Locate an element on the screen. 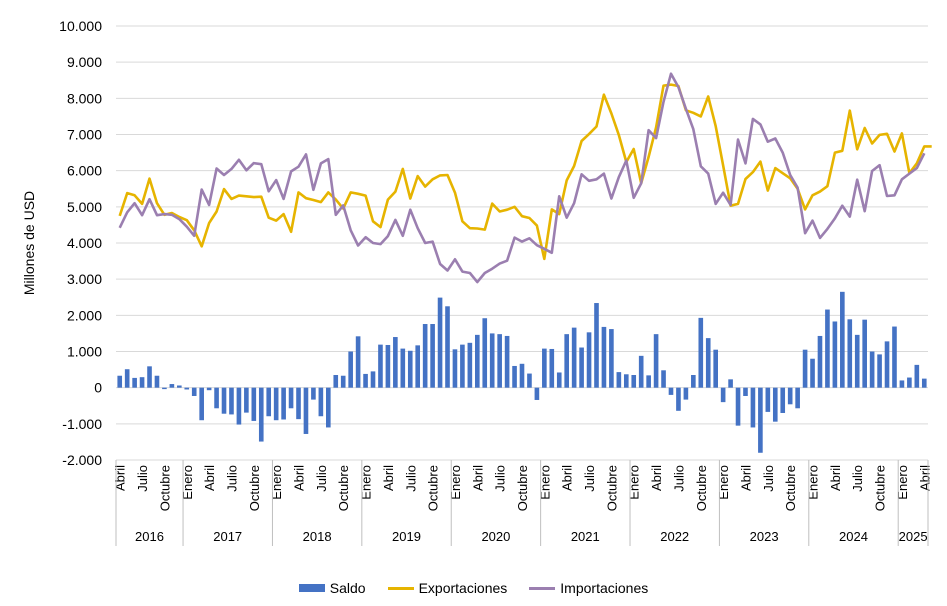 This screenshot has height=606, width=947. y-tick-label: 5.000 is located at coordinates (84, 207).